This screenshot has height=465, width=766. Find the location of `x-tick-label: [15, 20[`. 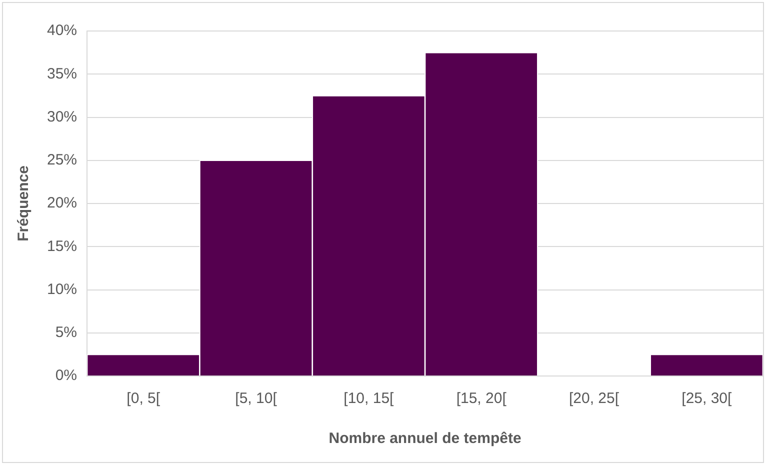

x-tick-label: [15, 20[ is located at coordinates (482, 399).